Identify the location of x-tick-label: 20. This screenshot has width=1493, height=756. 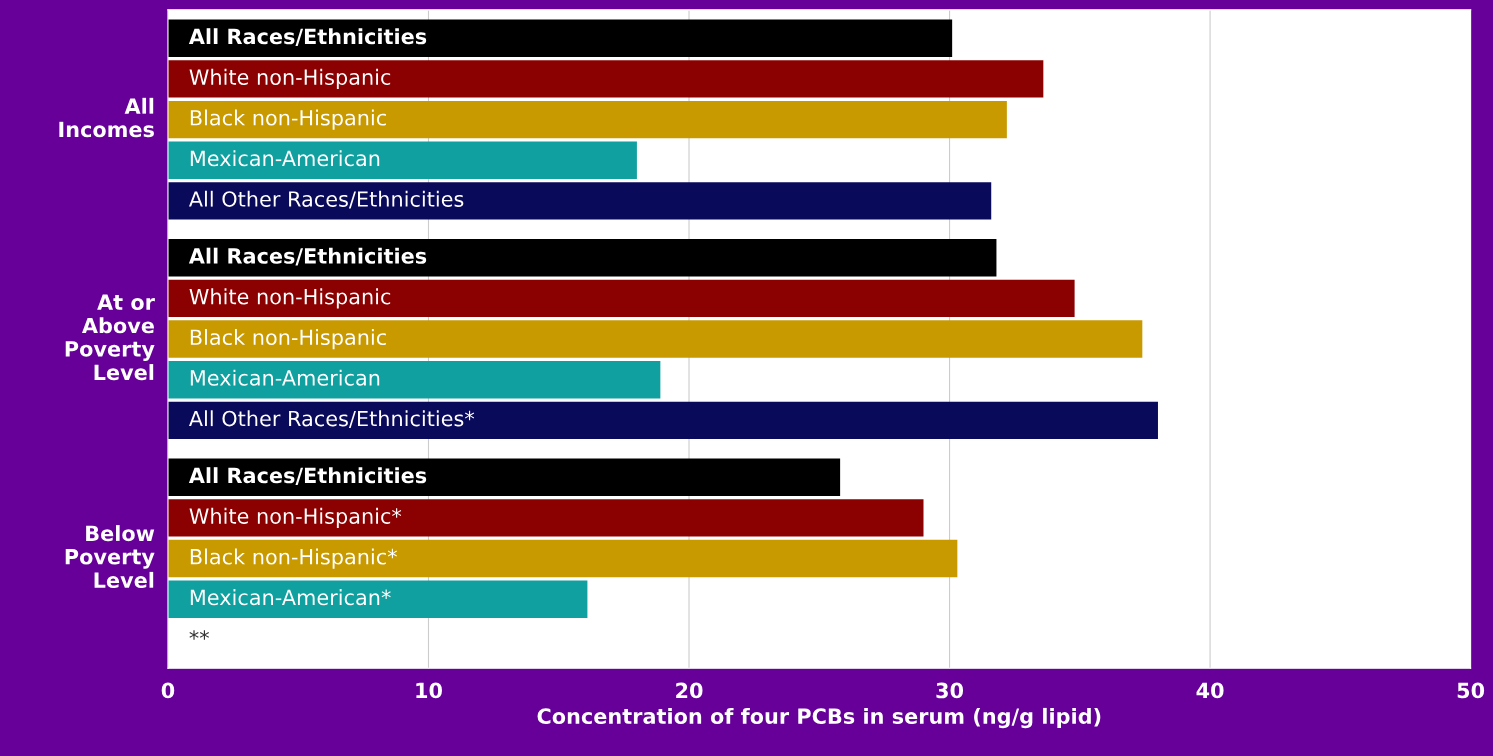
(689, 690).